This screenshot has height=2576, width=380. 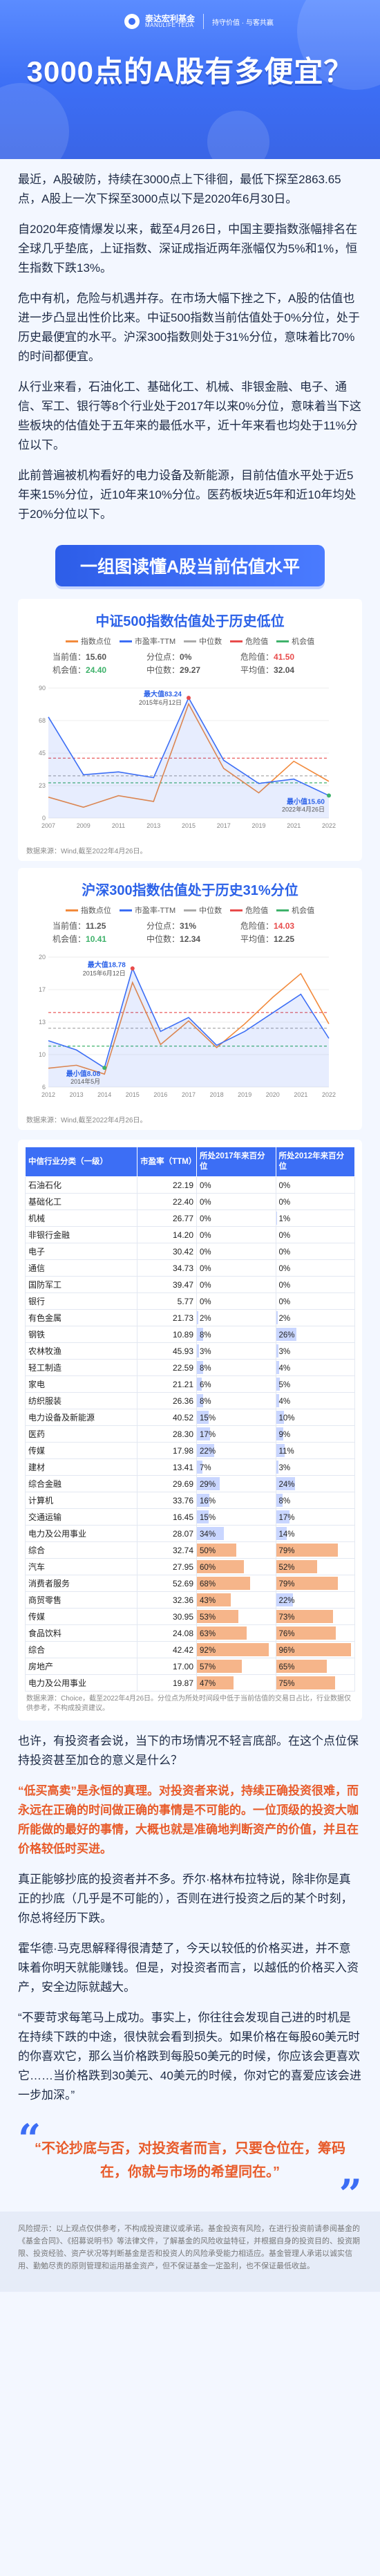 I want to click on percentile-since-2012: 76%, so click(x=315, y=1633).